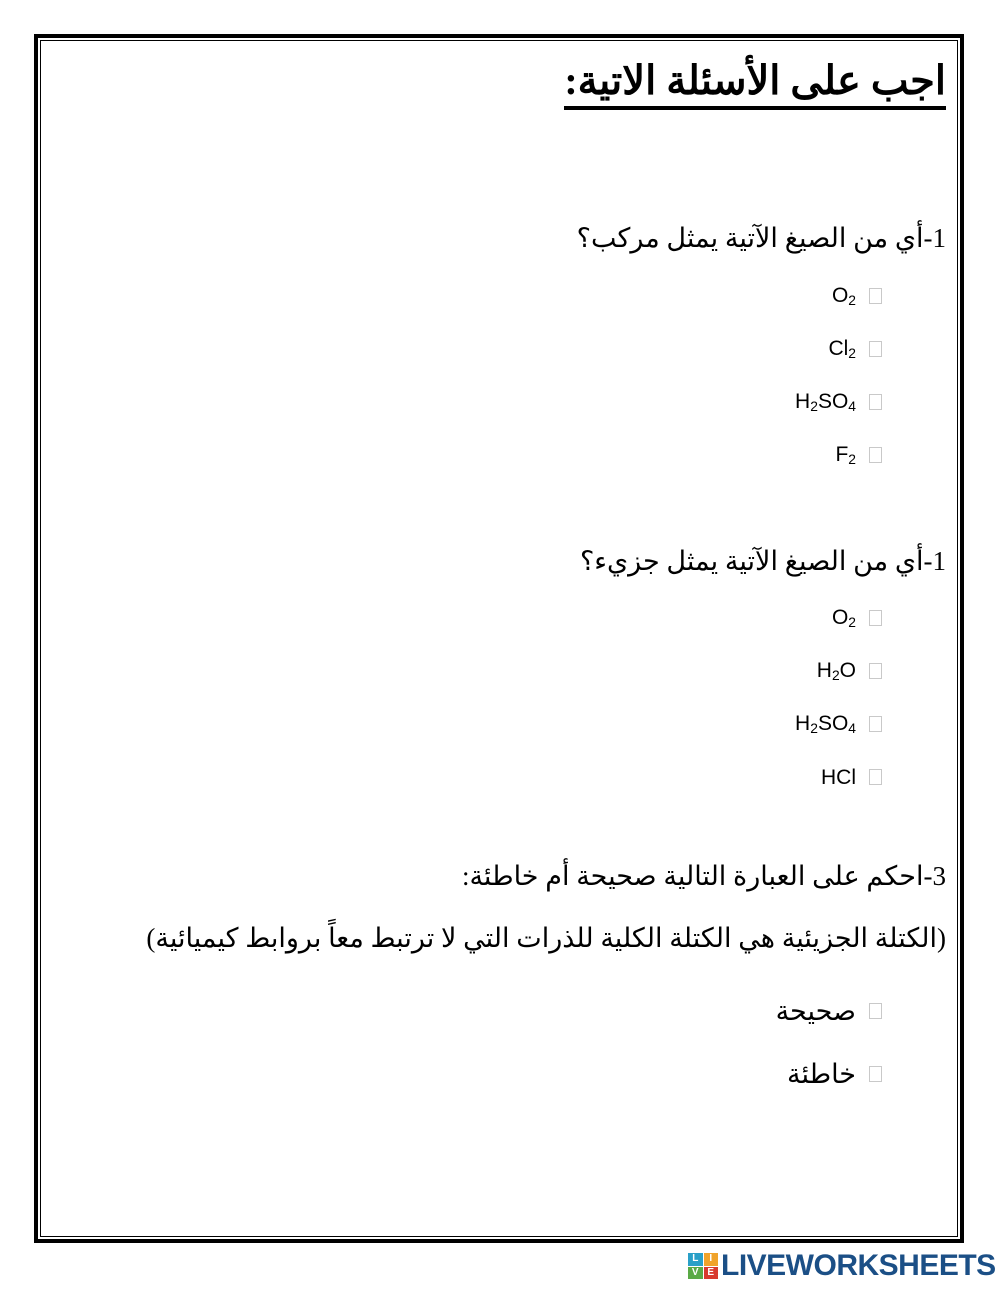 This screenshot has height=1294, width=1000. I want to click on page-title: اجب على الأسئلة الاتية:, so click(755, 80).